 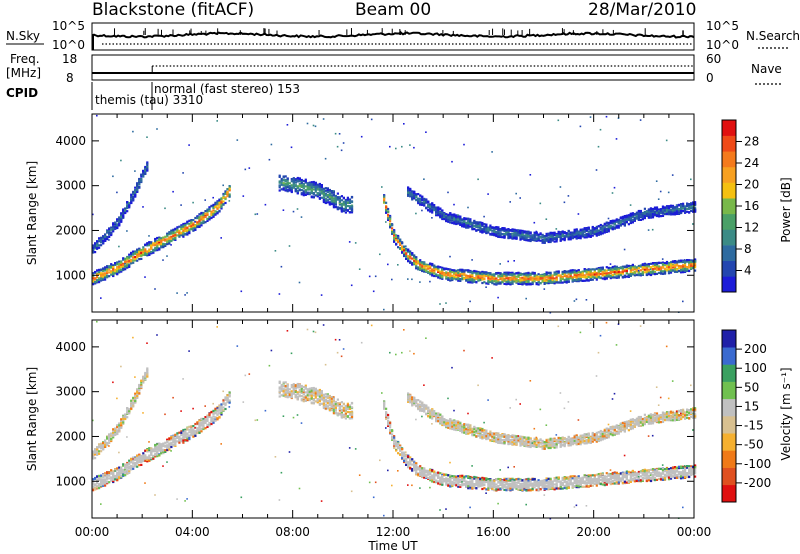 What do you see at coordinates (68, 45) in the screenshot?
I see `noise-left-tick-bottom: 10^0` at bounding box center [68, 45].